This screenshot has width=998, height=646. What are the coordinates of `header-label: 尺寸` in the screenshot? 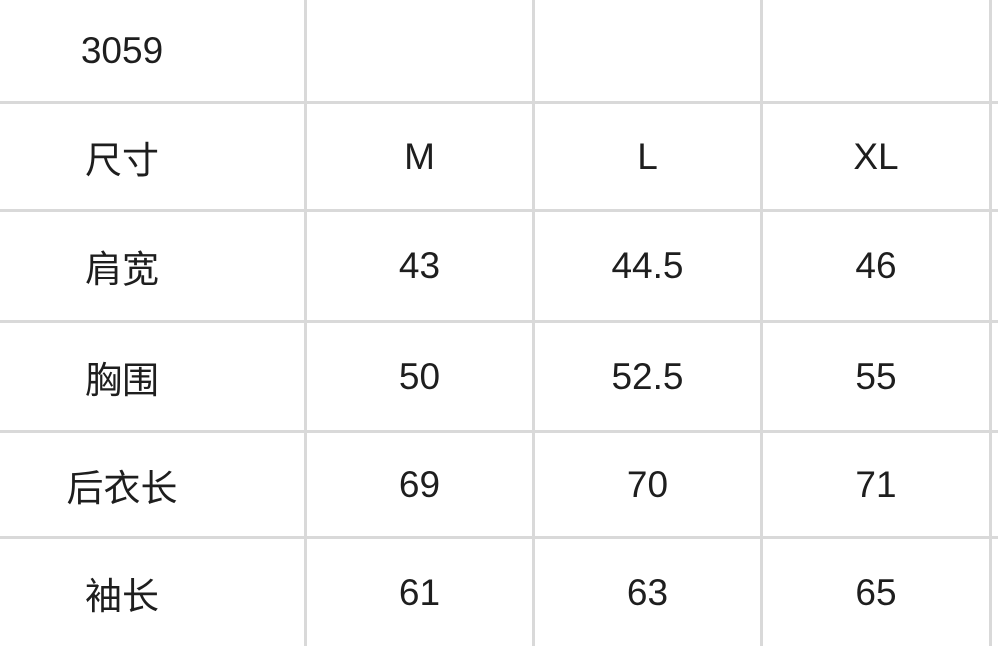 It's located at (122, 160).